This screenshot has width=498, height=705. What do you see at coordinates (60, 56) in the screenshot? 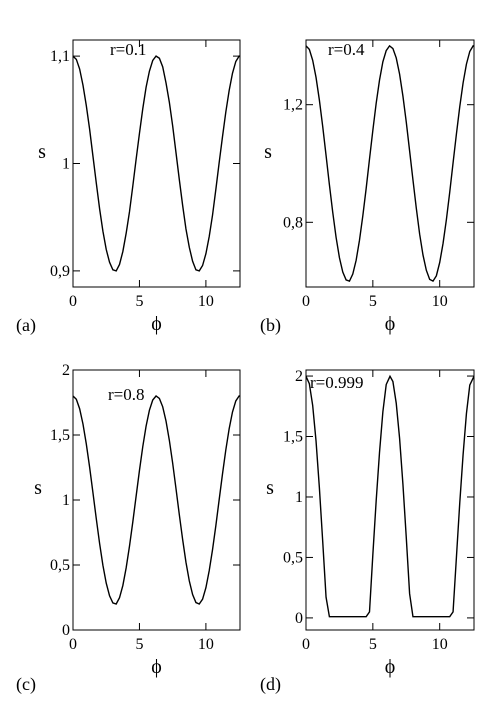
I see `y-tick-label: 1,1` at bounding box center [60, 56].